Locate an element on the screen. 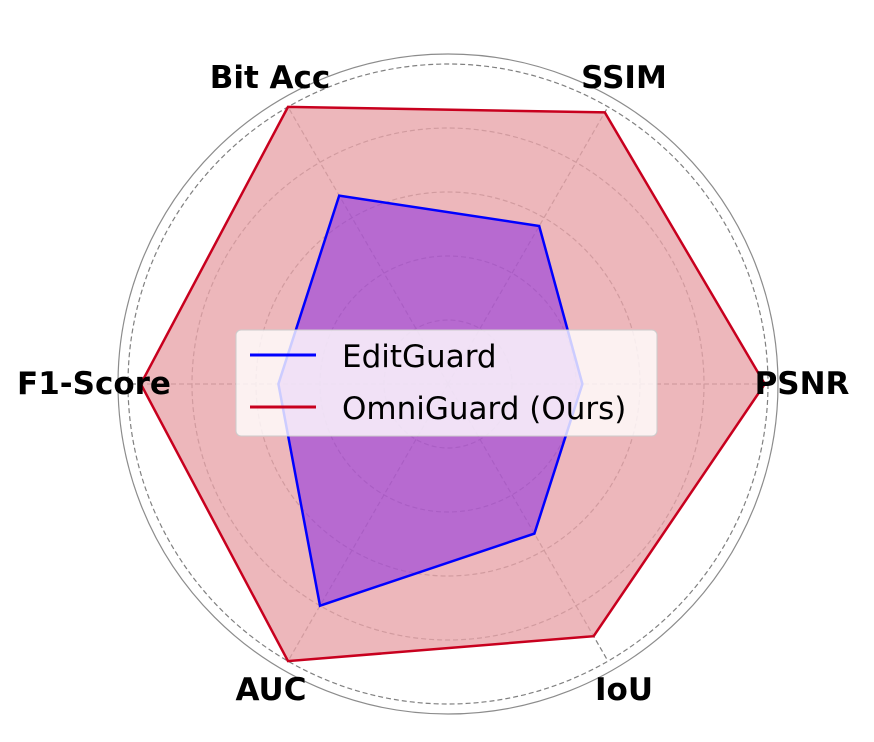 The image size is (874, 742). axis-label-auc: AUC is located at coordinates (271, 690).